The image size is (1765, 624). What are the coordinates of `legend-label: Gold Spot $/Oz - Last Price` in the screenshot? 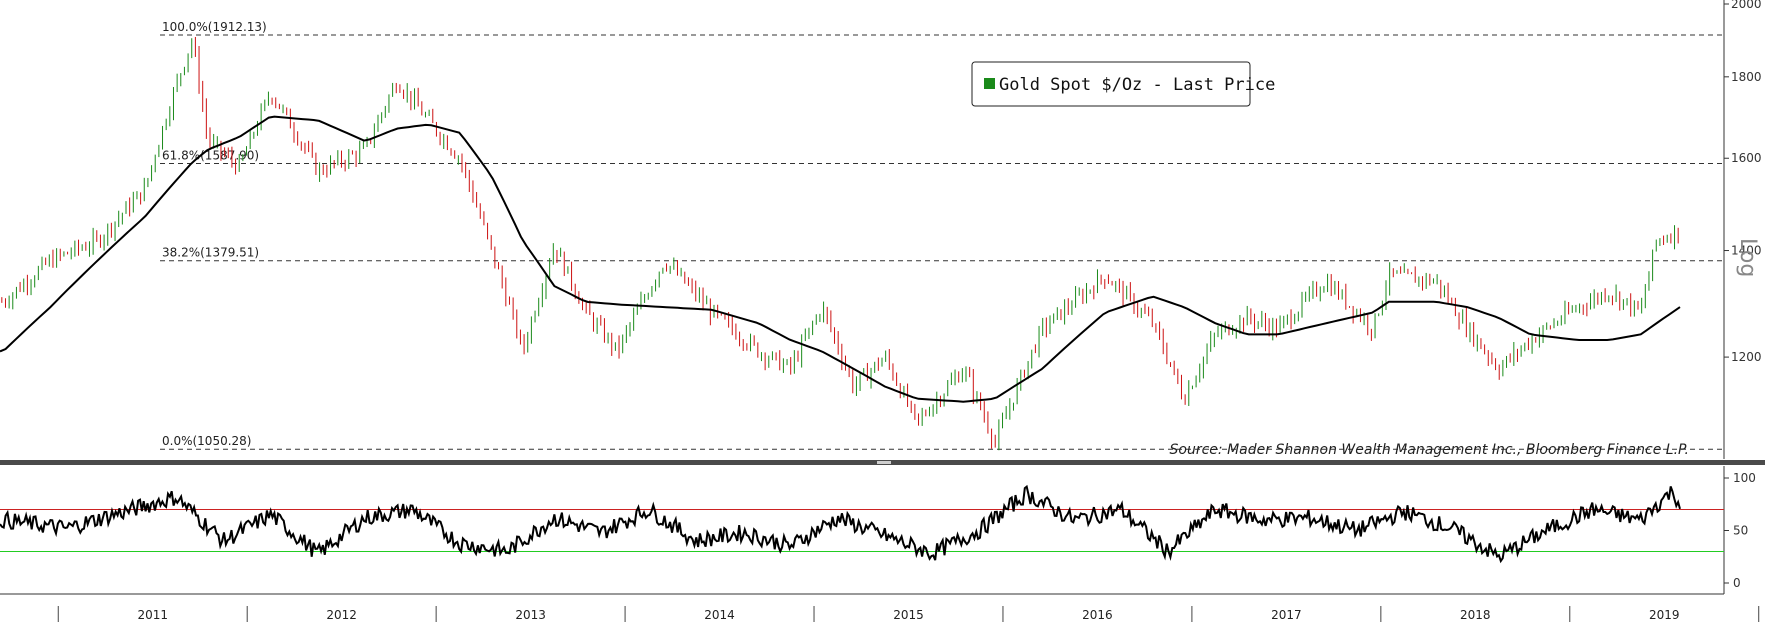 It's located at (1137, 85).